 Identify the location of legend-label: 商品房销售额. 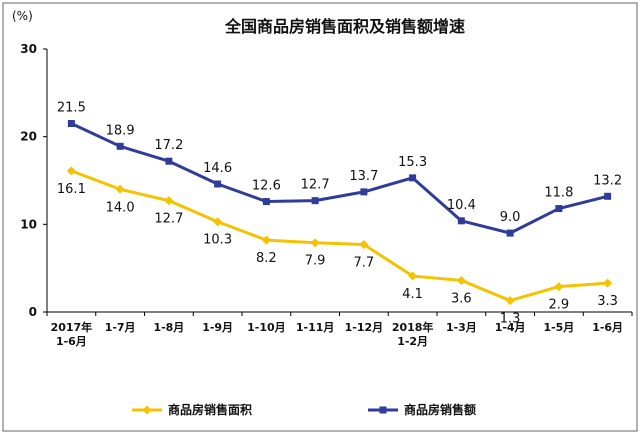
(440, 409).